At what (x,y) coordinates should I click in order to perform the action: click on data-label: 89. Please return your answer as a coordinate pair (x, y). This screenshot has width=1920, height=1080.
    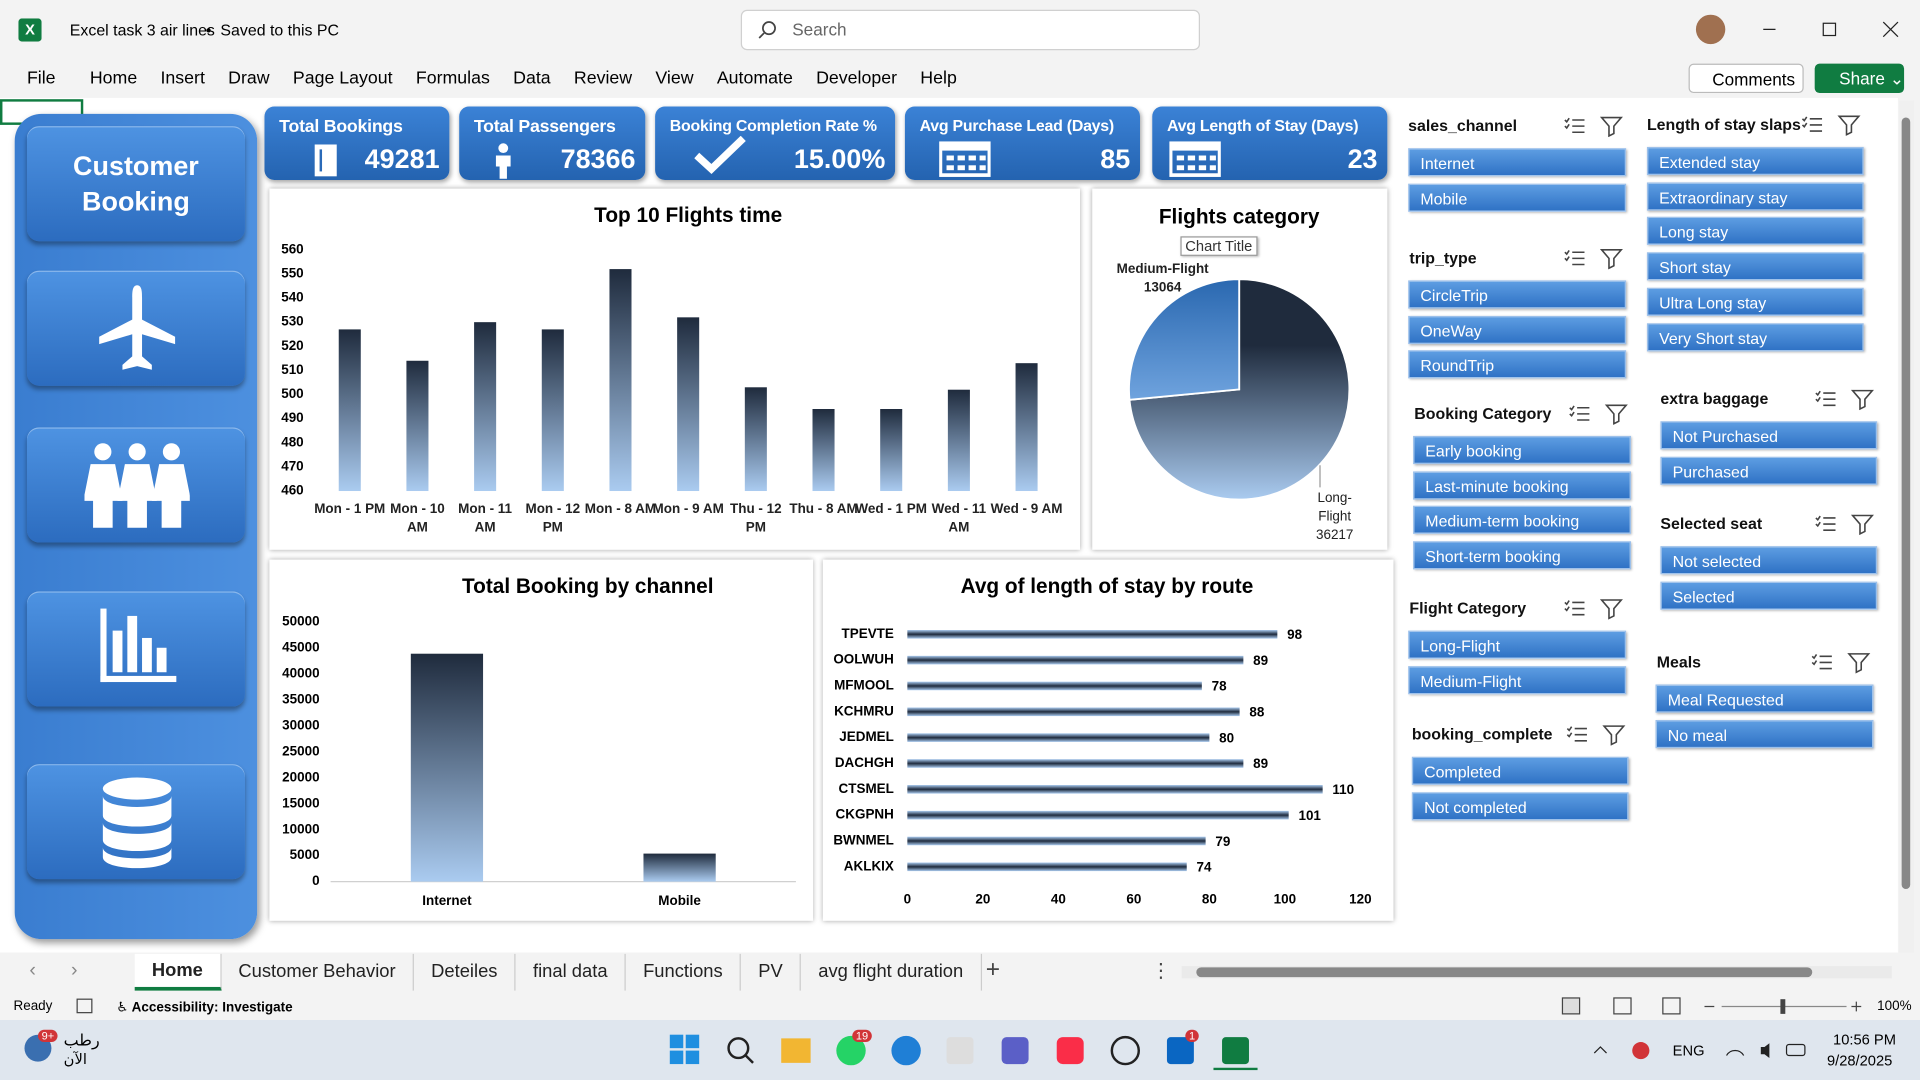
    Looking at the image, I should click on (1260, 660).